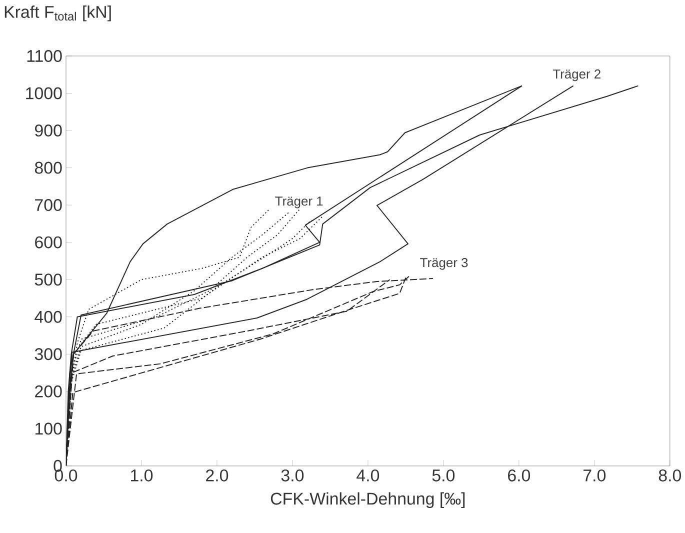 The height and width of the screenshot is (533, 685). I want to click on y-tick-label: 1100, so click(44, 56).